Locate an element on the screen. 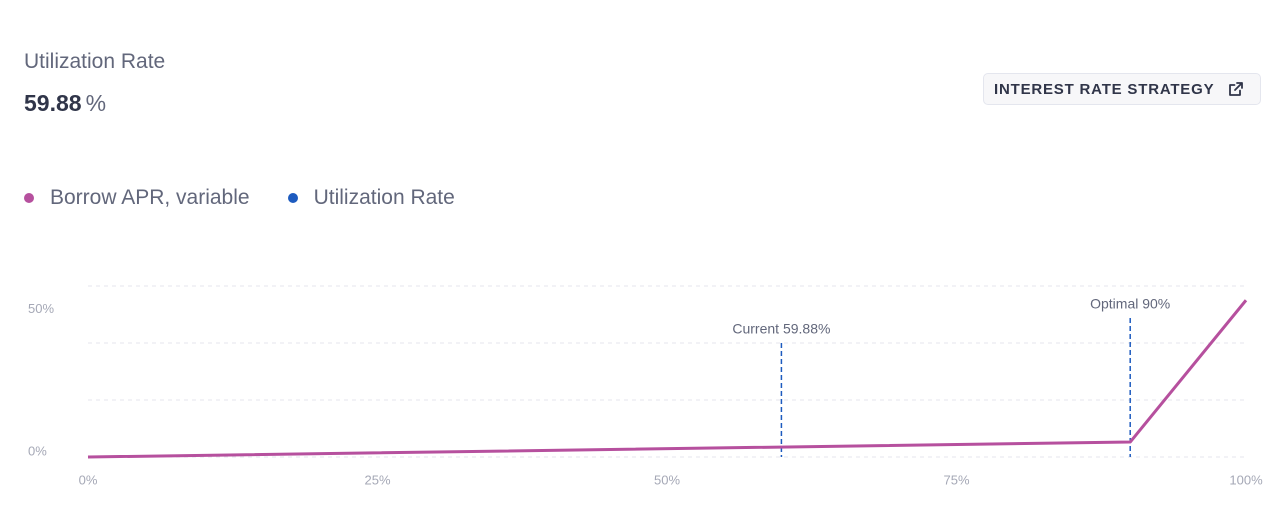 This screenshot has height=516, width=1288. x-tick-label: 75% is located at coordinates (956, 479).